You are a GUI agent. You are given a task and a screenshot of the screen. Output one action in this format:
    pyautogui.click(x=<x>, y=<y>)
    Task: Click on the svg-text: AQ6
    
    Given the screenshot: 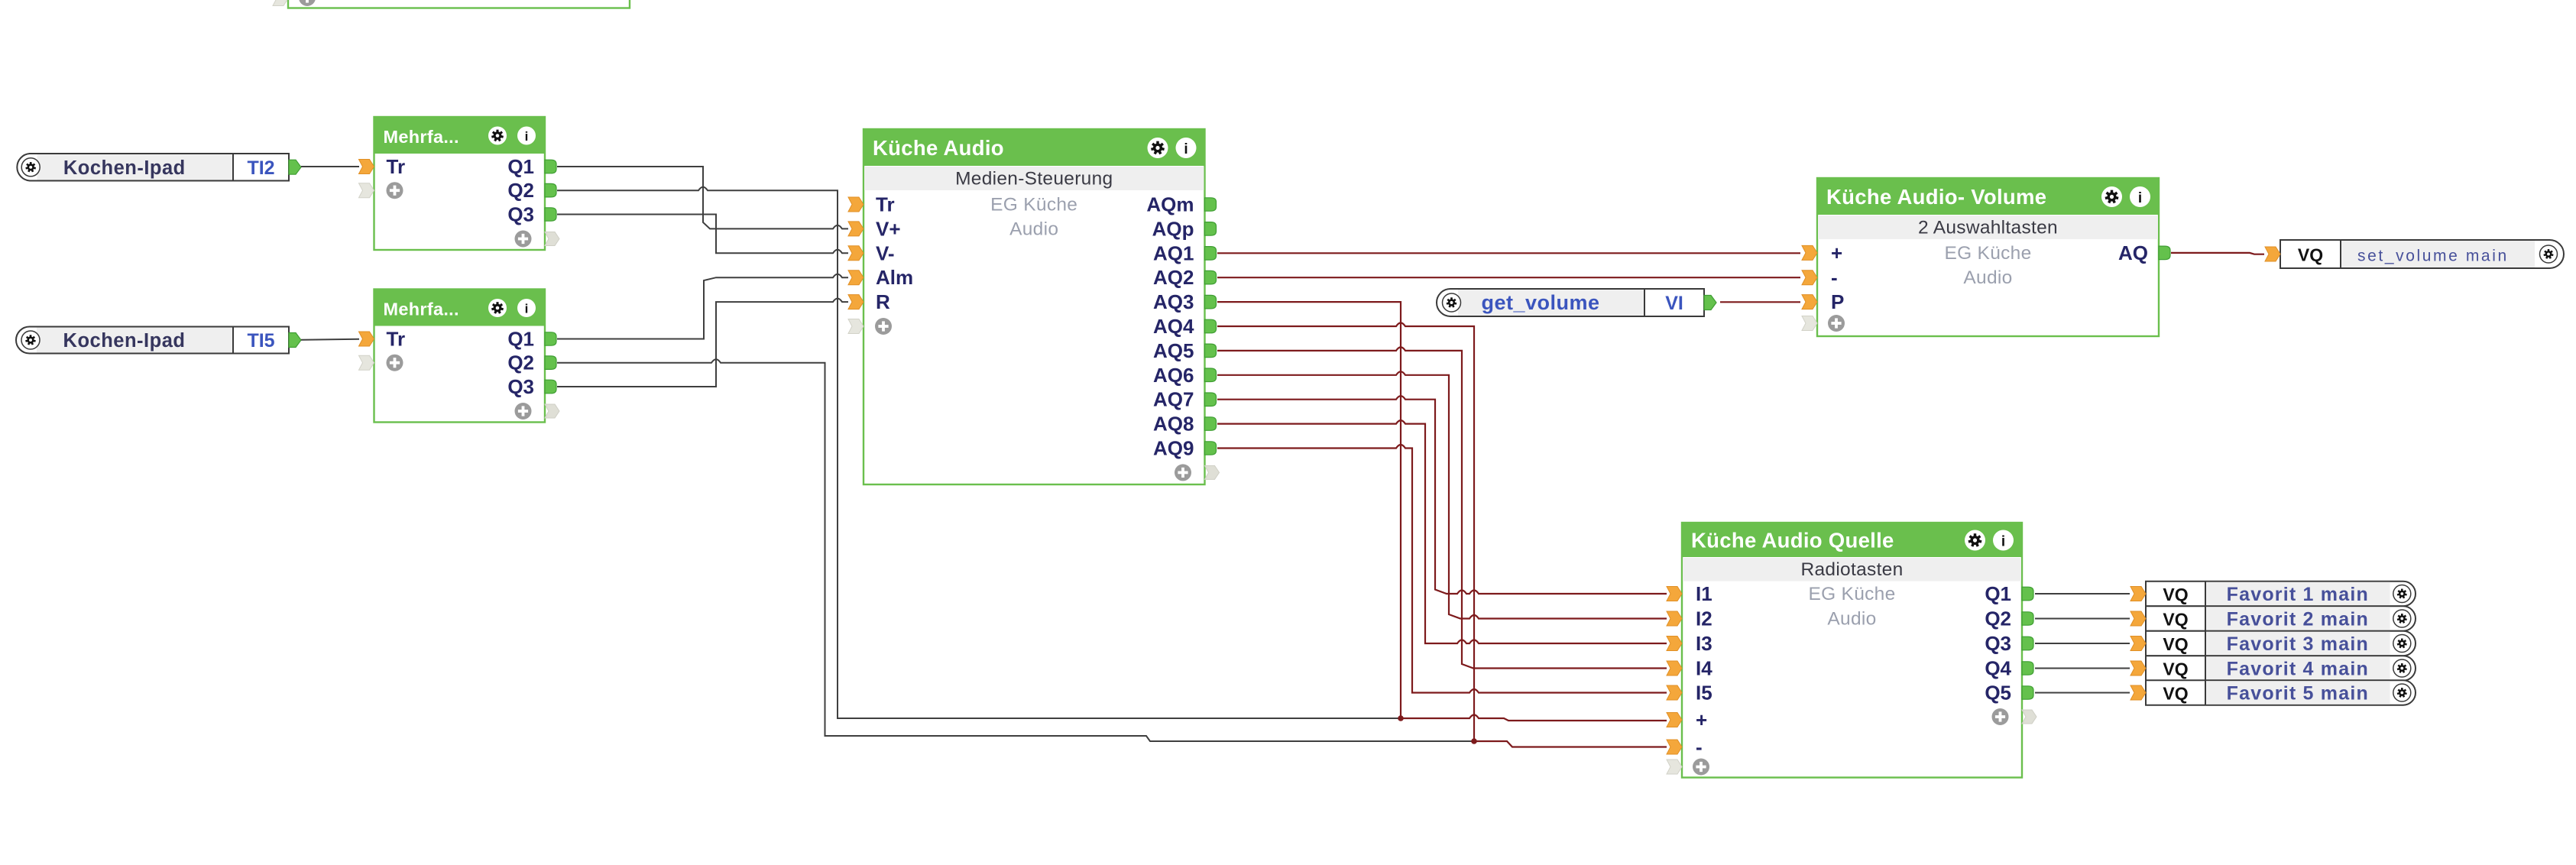 What is the action you would take?
    pyautogui.click(x=1173, y=375)
    